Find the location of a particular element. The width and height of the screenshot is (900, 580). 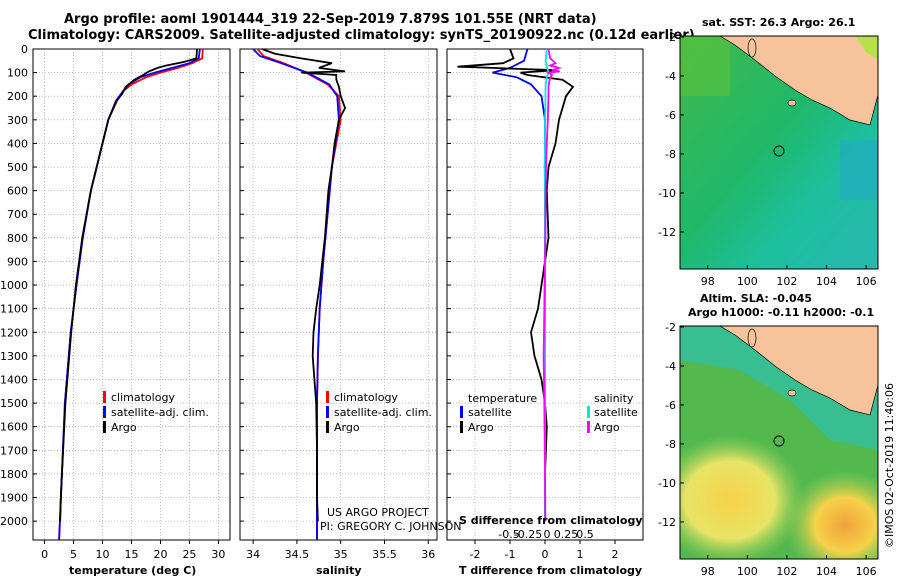

legend-s-satellite-label: satellite is located at coordinates (616, 412).